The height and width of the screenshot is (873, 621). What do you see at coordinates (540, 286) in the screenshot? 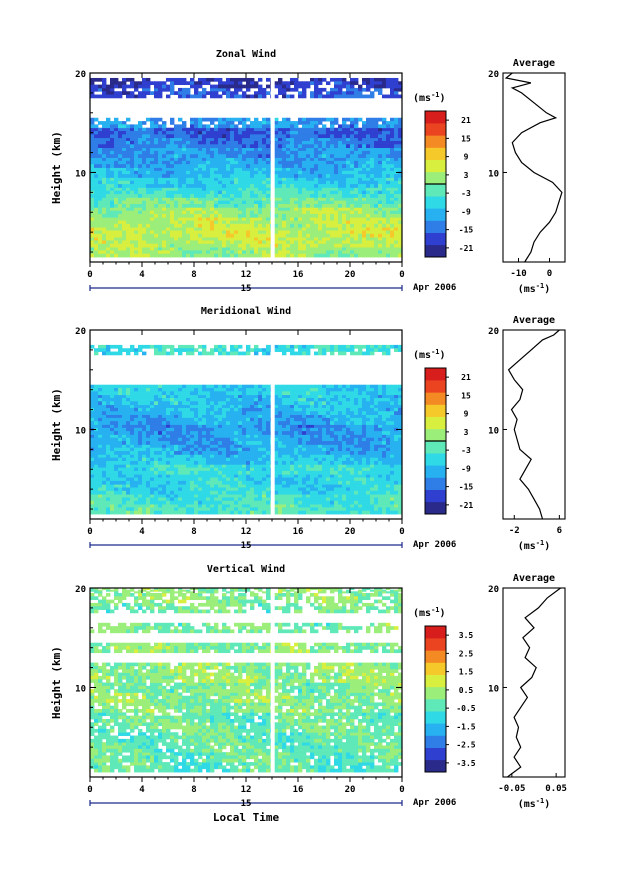
I see `unit-exponent: -1` at bounding box center [540, 286].